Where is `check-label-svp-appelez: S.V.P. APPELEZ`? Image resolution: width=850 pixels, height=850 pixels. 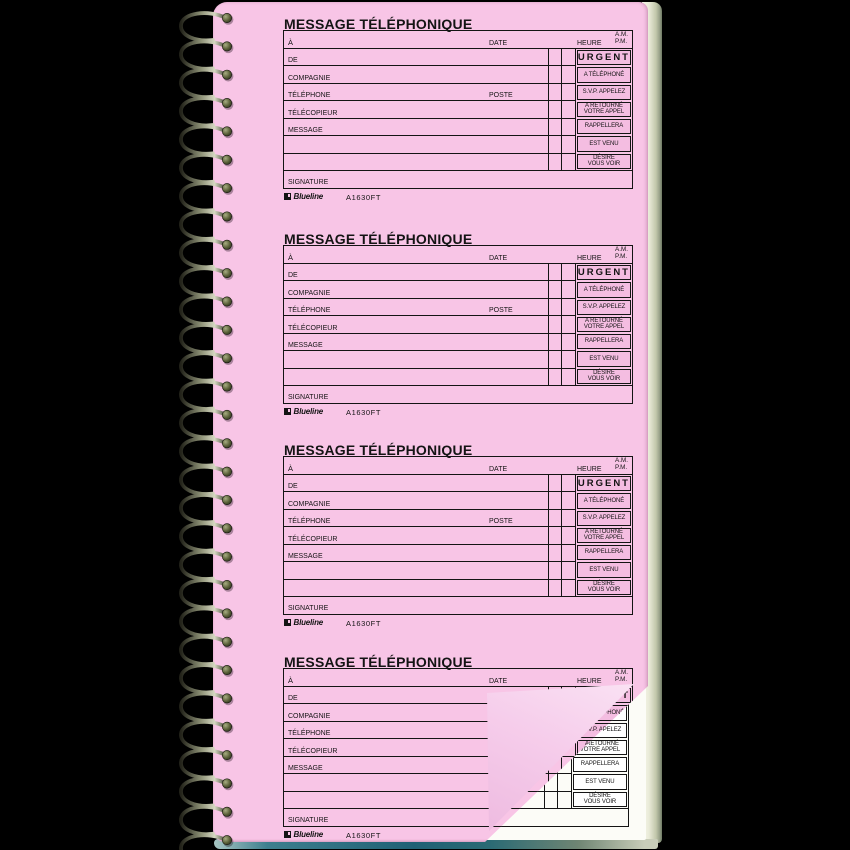
check-label-svp-appelez: S.V.P. APPELEZ is located at coordinates (603, 307).